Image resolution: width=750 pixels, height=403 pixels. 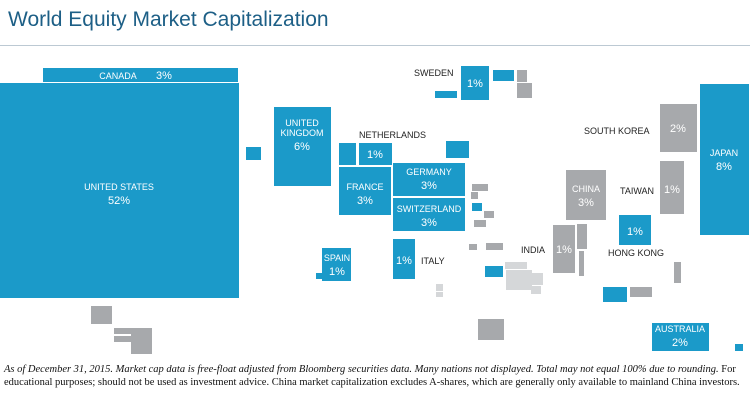 I want to click on value-italy: 1%, so click(x=404, y=261).